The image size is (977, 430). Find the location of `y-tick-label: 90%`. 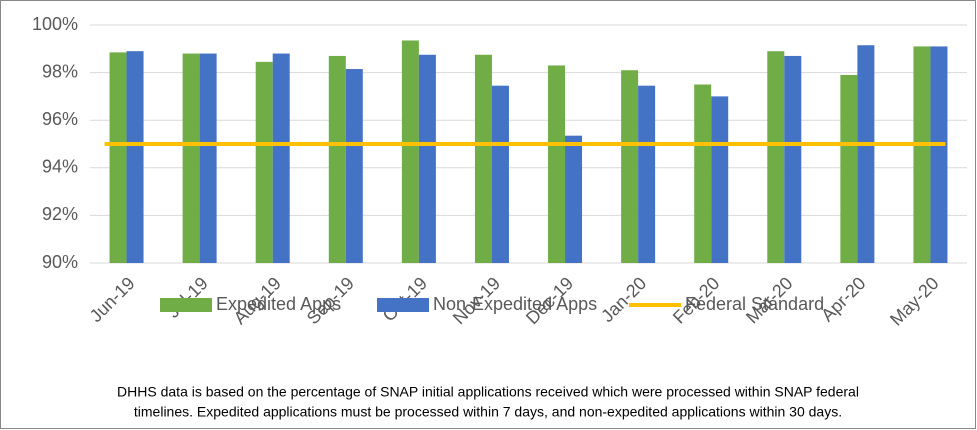

y-tick-label: 90% is located at coordinates (60, 262).